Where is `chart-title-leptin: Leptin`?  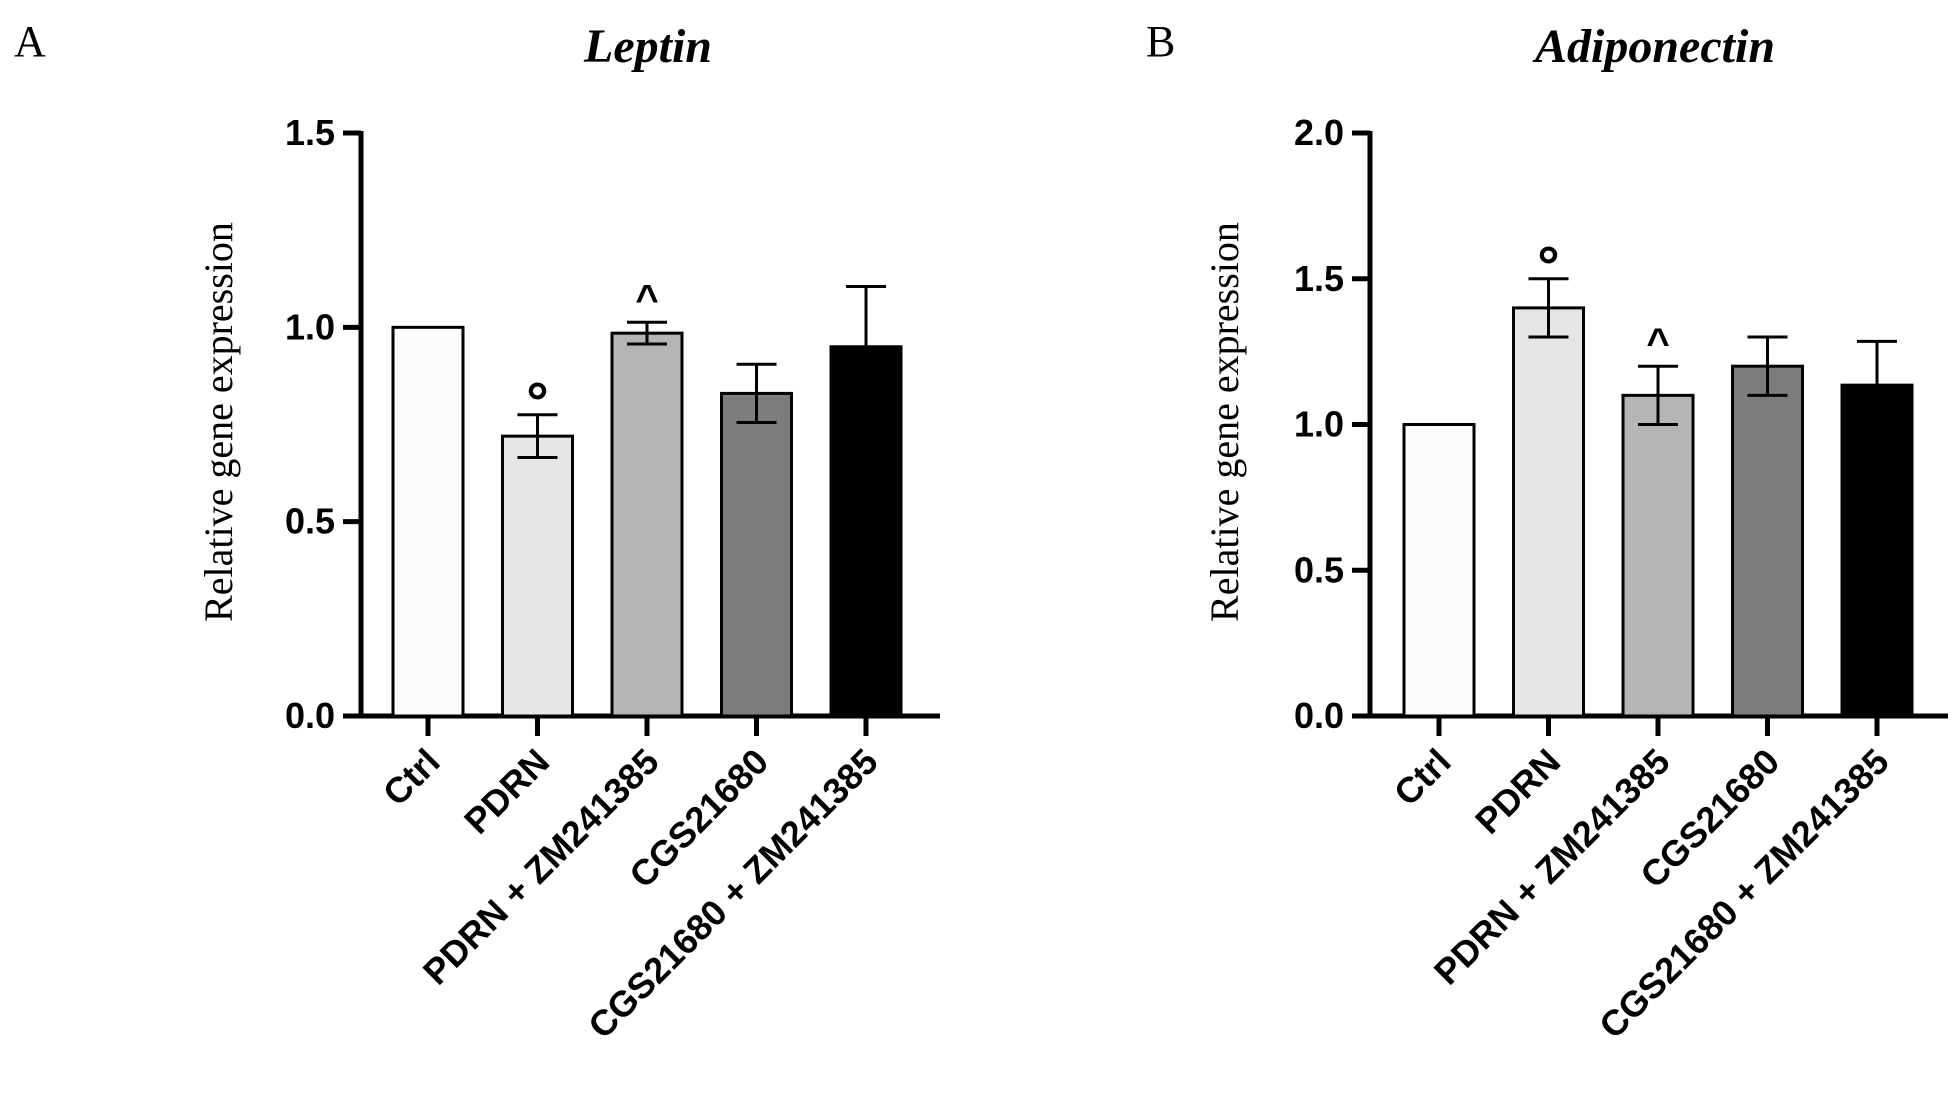 chart-title-leptin: Leptin is located at coordinates (647, 46).